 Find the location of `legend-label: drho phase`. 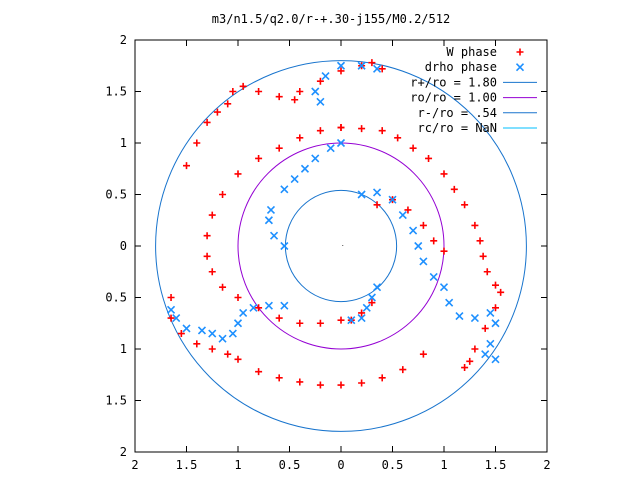

legend-label: drho phase is located at coordinates (461, 67).